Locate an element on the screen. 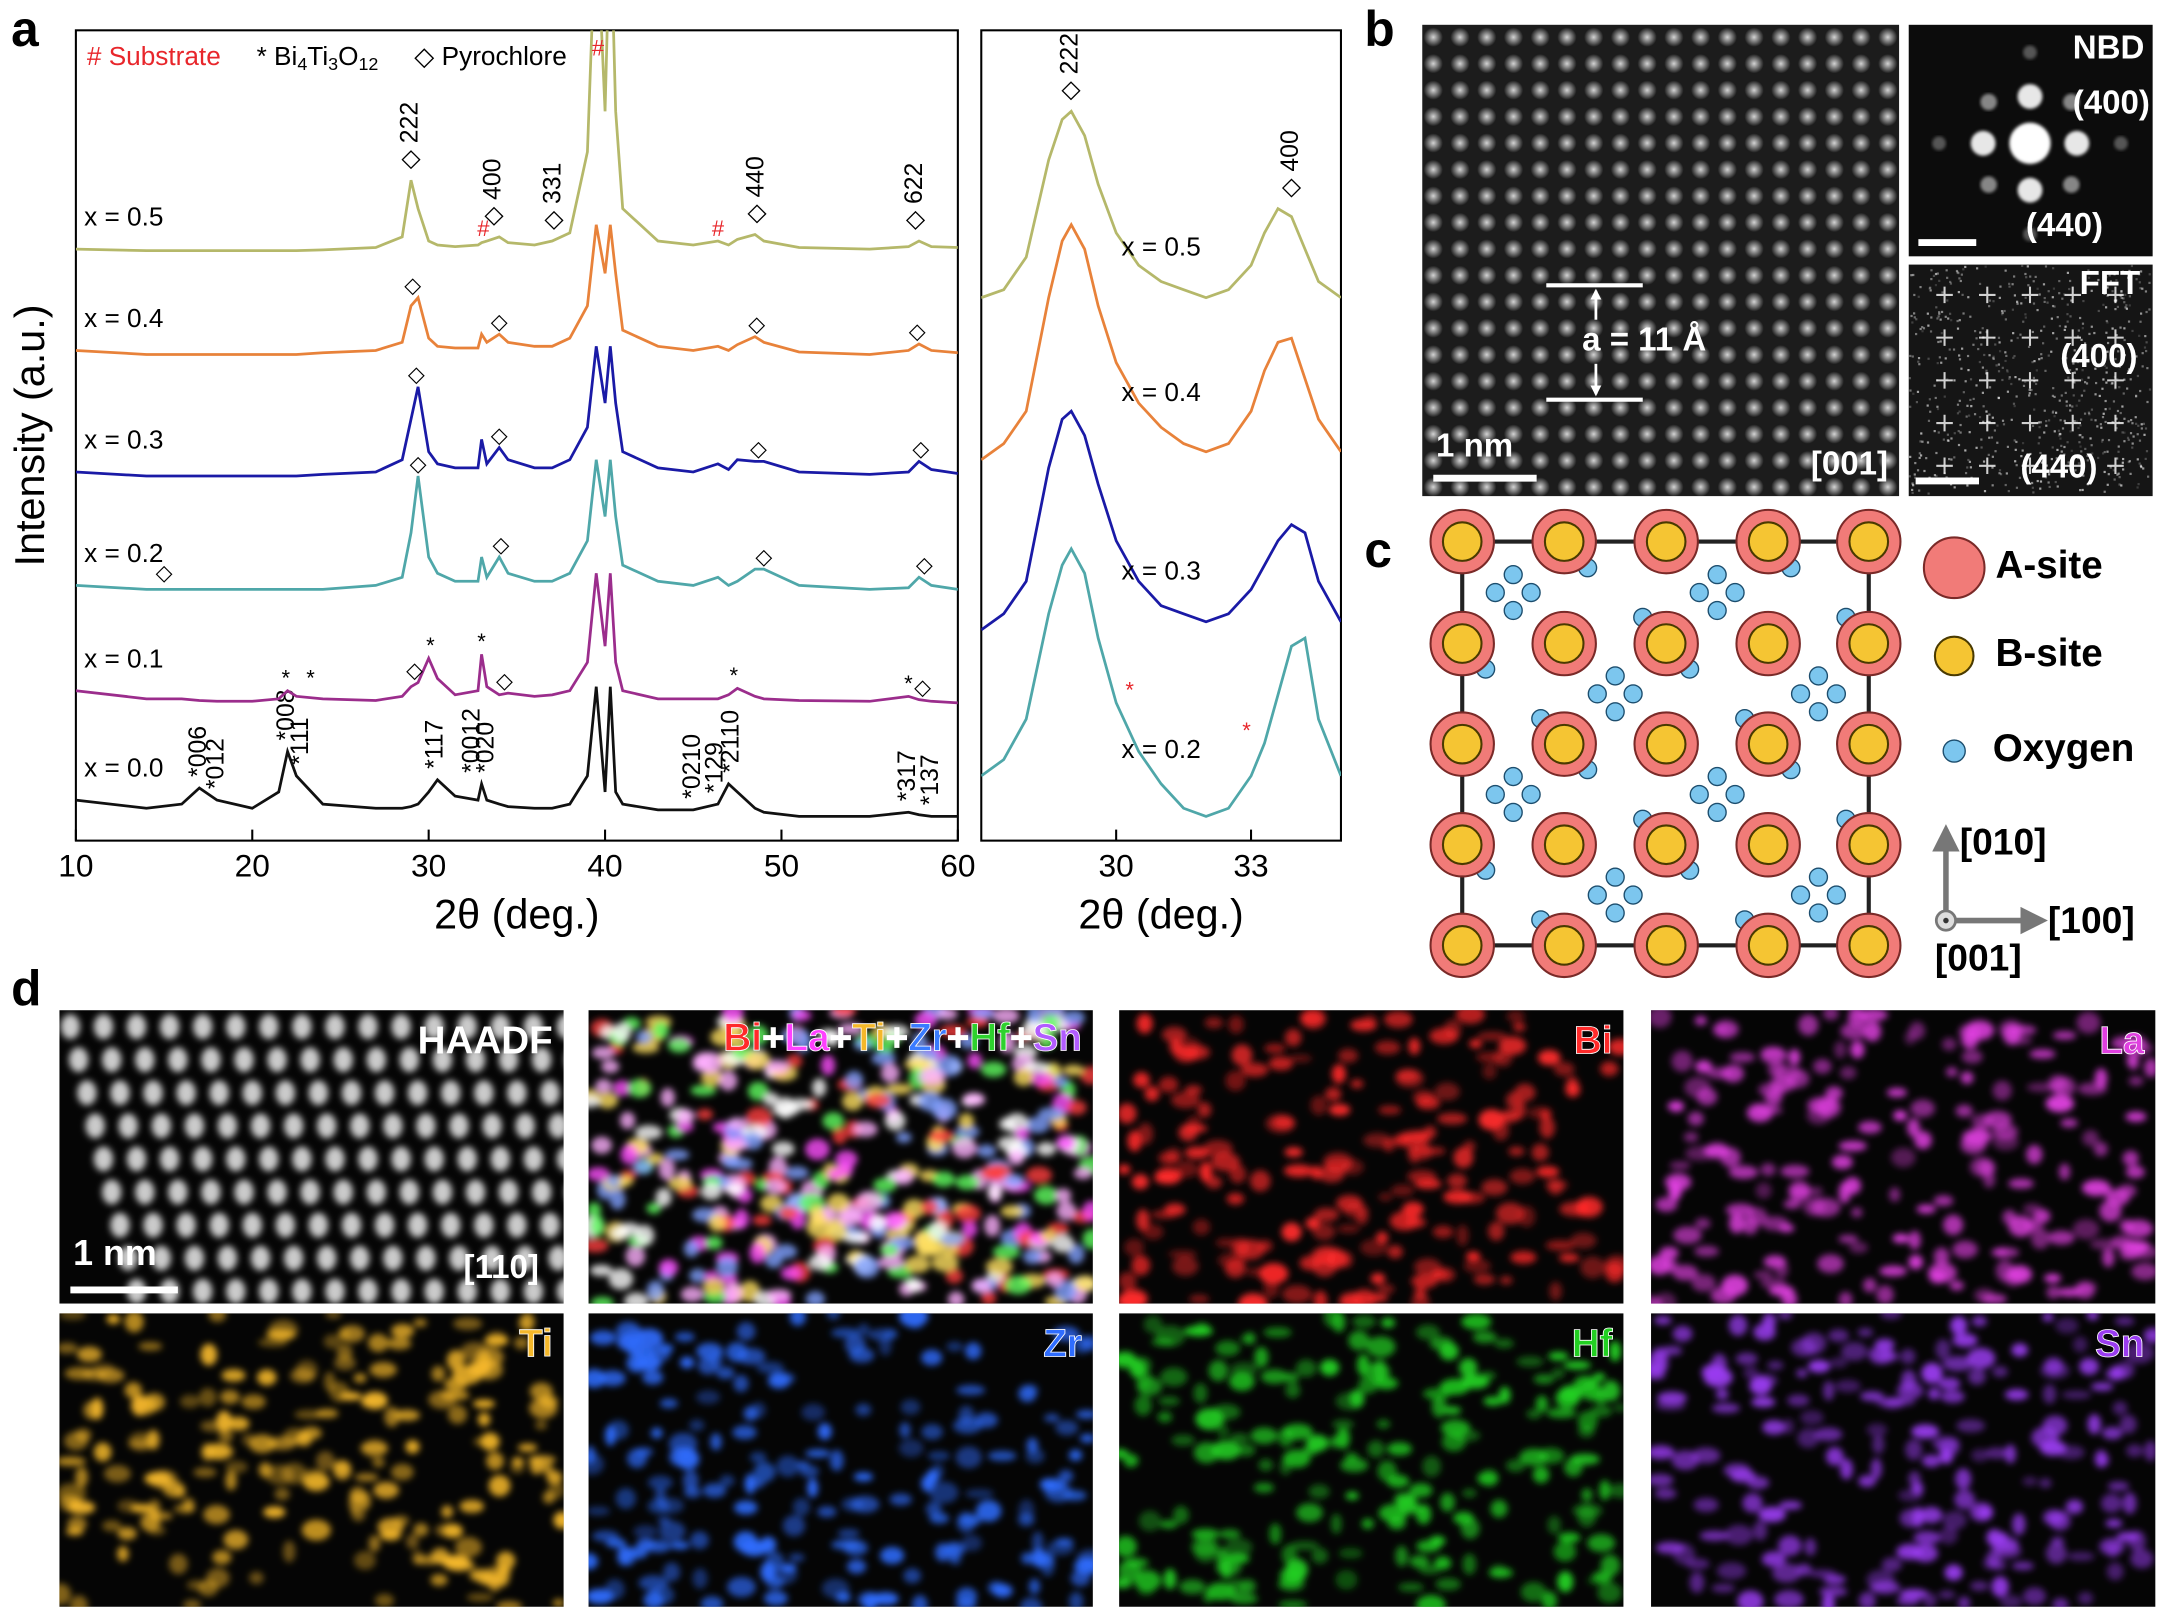  peak-annotation: ◇ 222 is located at coordinates (1070, 66).